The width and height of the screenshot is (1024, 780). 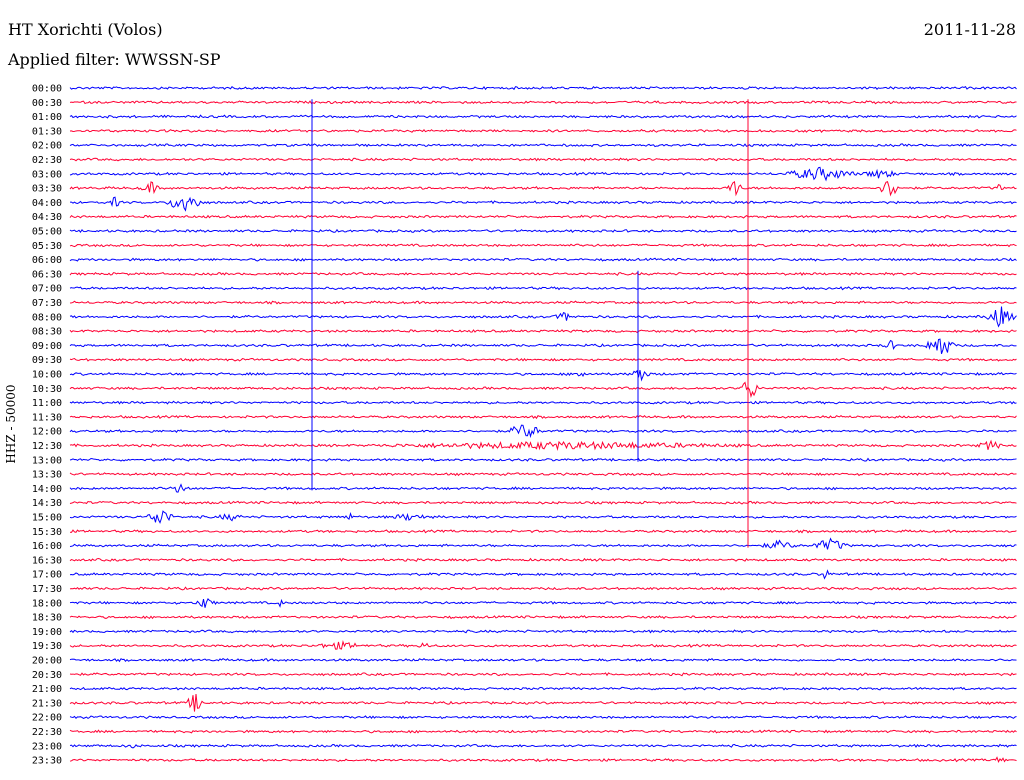 I want to click on row-label: 09:00, so click(x=47, y=346).